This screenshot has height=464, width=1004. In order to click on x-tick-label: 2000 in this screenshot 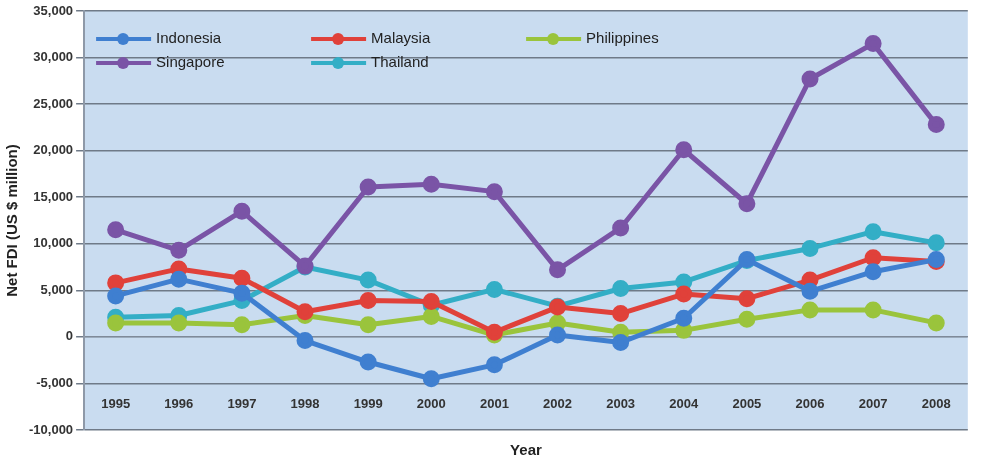, I will do `click(431, 404)`.